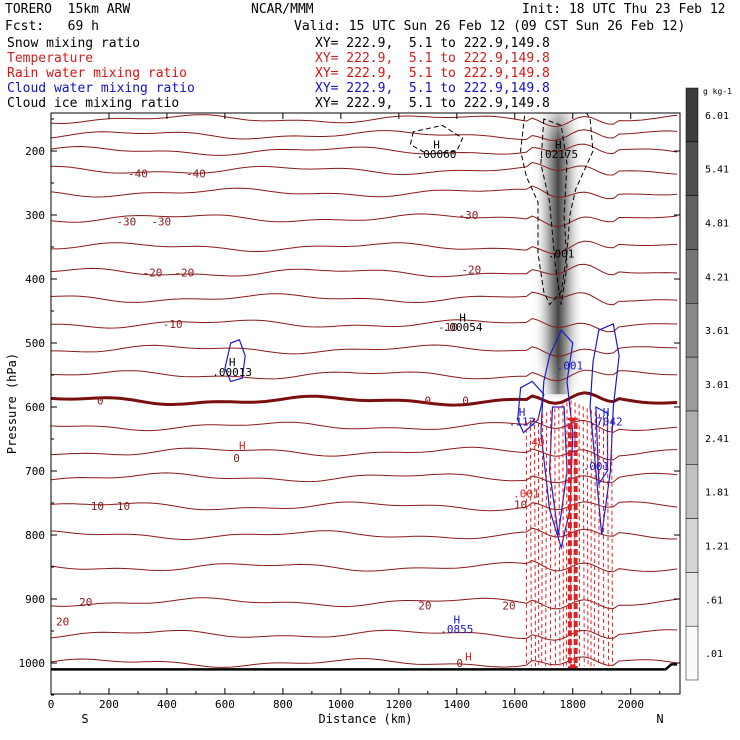 The width and height of the screenshot is (740, 740). What do you see at coordinates (714, 654) in the screenshot?
I see `colorbar-label: .01` at bounding box center [714, 654].